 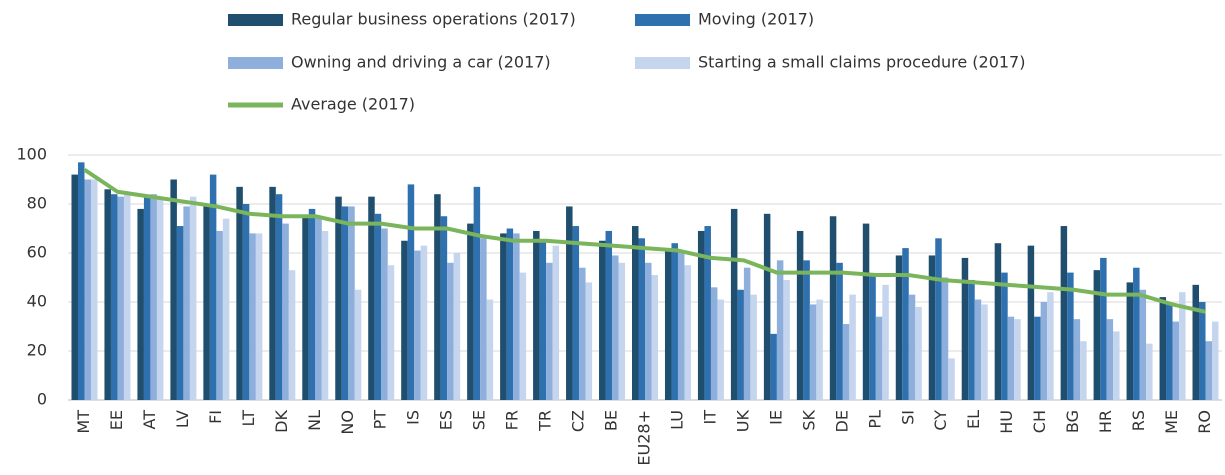 I want to click on legend-label: Moving (2017), so click(x=756, y=19).